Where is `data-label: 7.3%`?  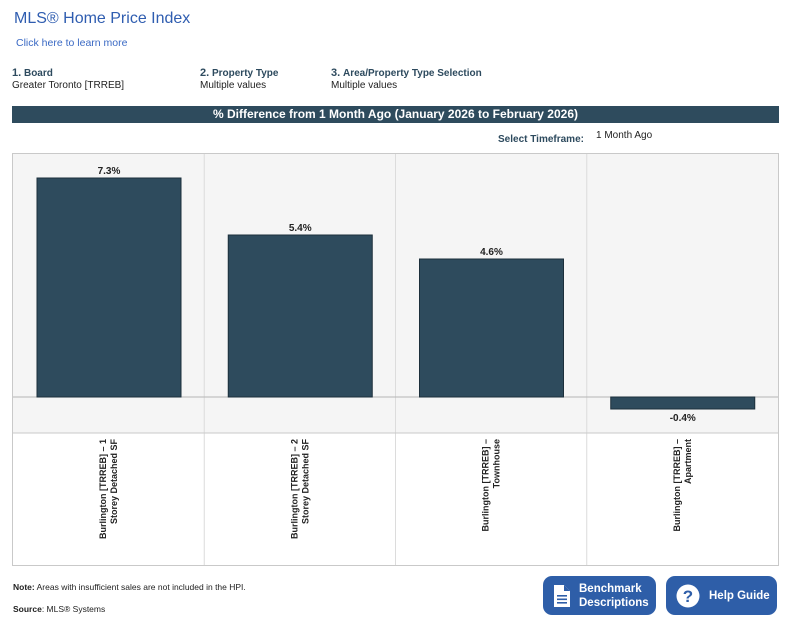 data-label: 7.3% is located at coordinates (109, 171).